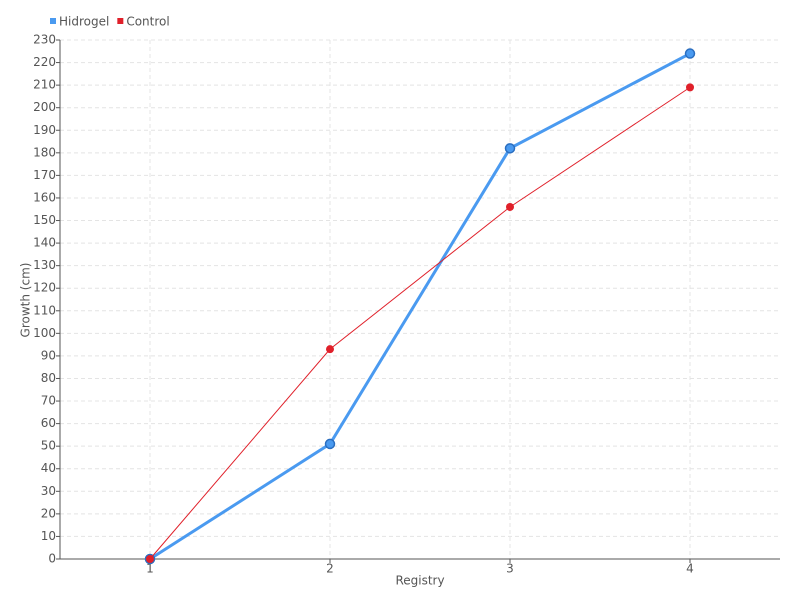 This screenshot has height=600, width=800. I want to click on x-tick-label: 3, so click(510, 569).